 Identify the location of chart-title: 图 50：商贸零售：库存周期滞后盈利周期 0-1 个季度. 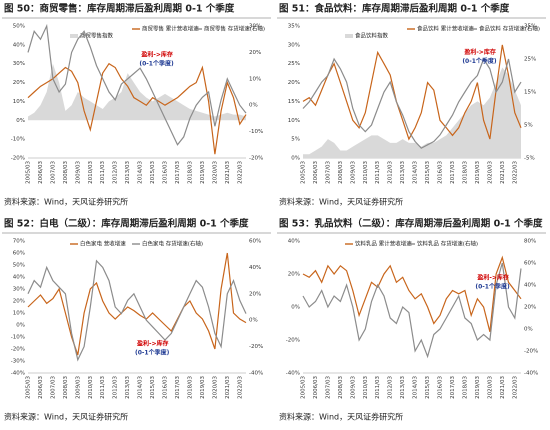
(119, 9).